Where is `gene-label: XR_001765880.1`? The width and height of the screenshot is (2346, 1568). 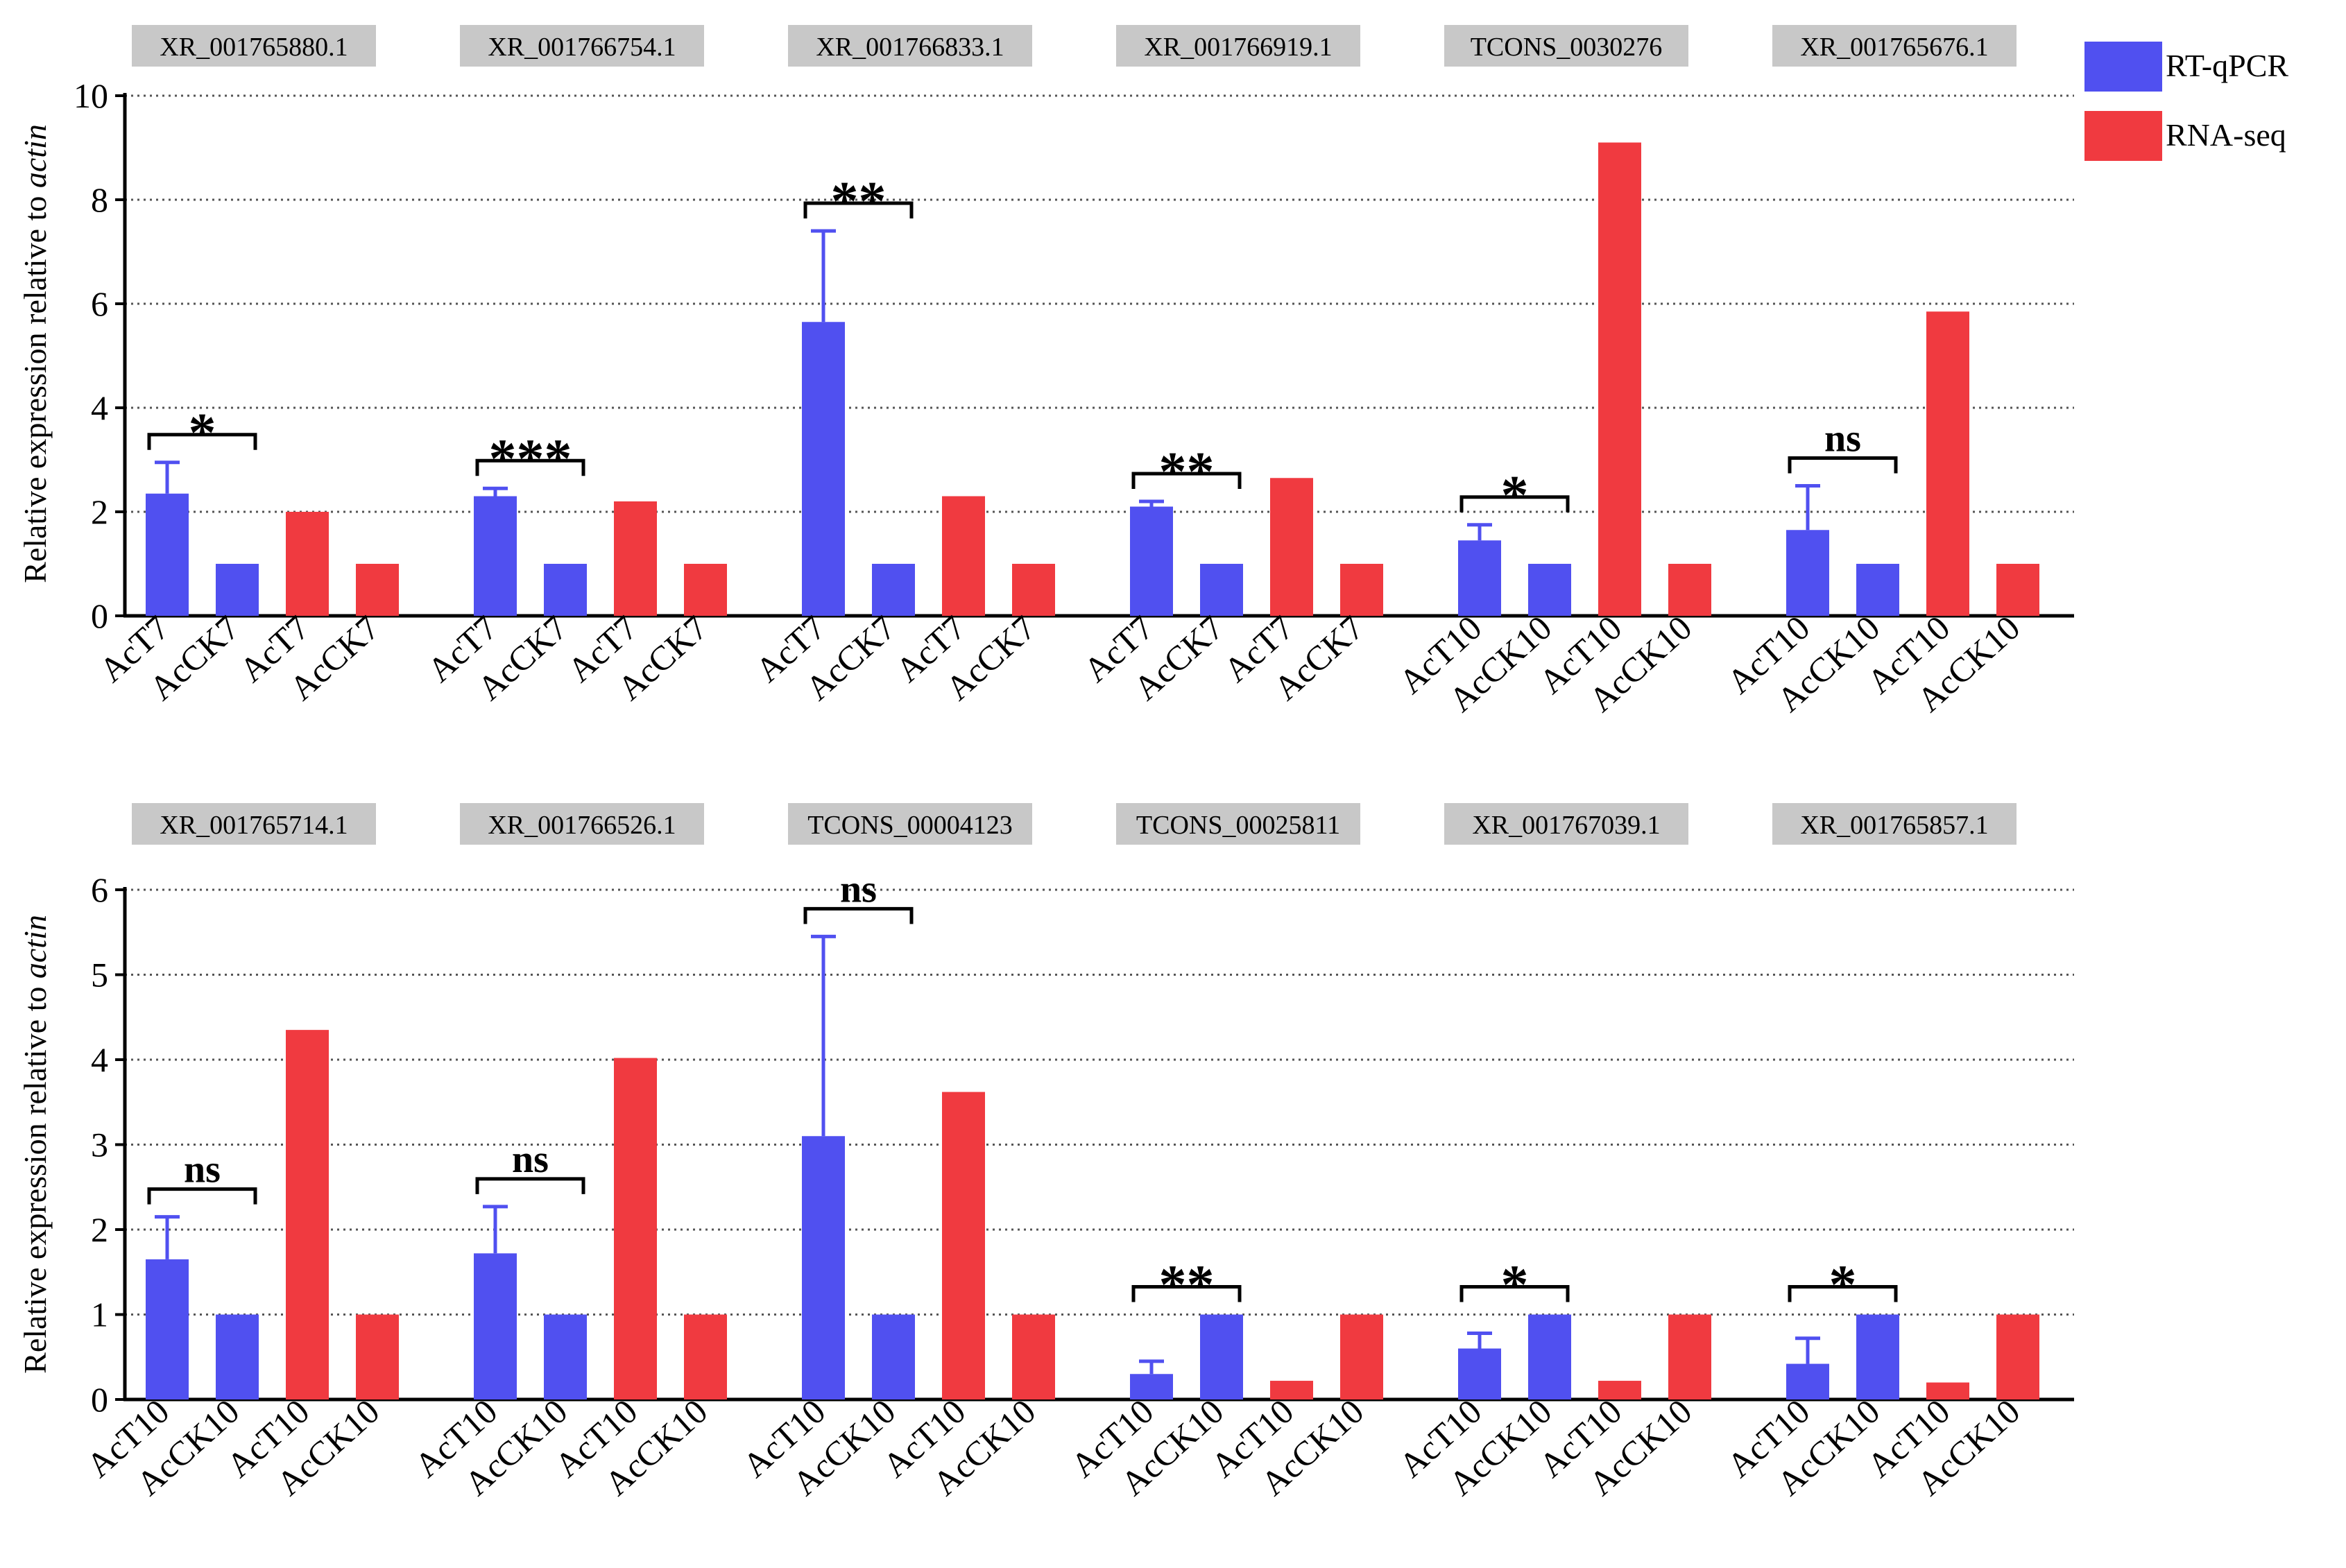 gene-label: XR_001765880.1 is located at coordinates (254, 47).